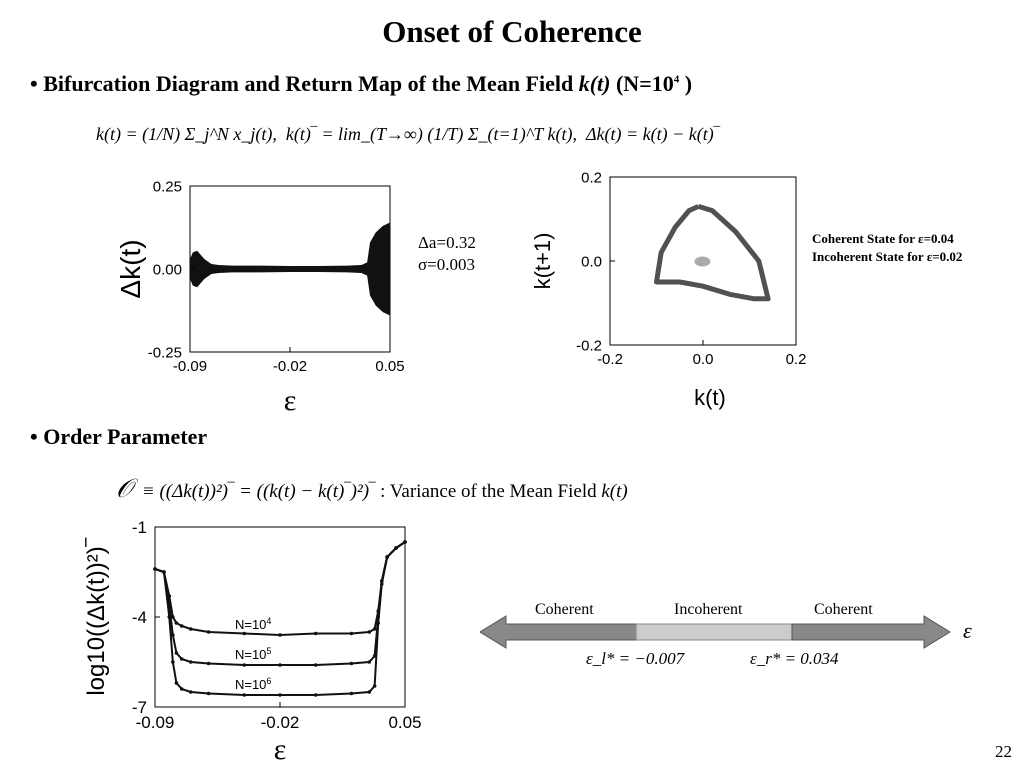 The height and width of the screenshot is (768, 1024). I want to click on bullet1-n-exp: 4, so click(676, 79).